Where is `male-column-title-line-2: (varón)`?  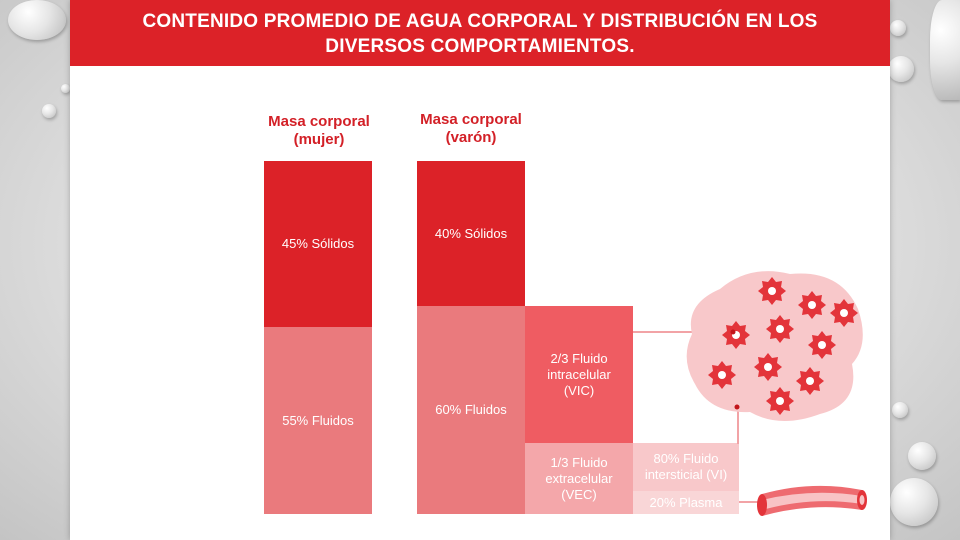 male-column-title-line-2: (varón) is located at coordinates (471, 137).